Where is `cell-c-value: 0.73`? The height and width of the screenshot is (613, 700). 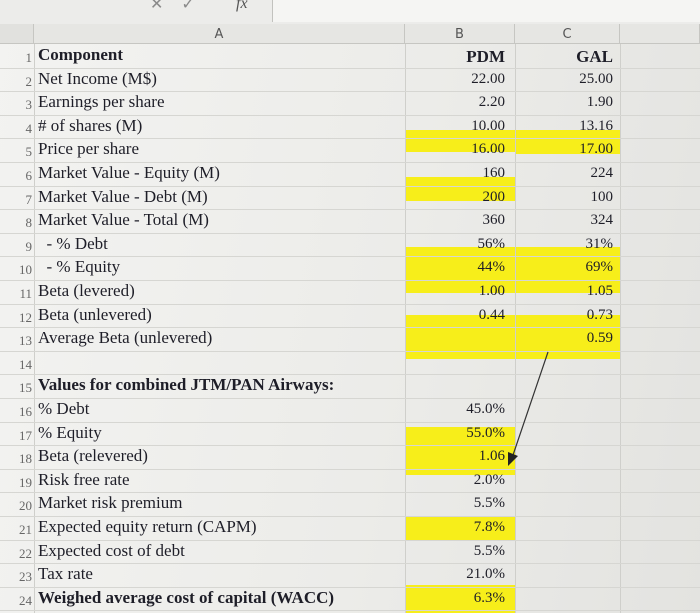
cell-c-value: 0.73 is located at coordinates (599, 314).